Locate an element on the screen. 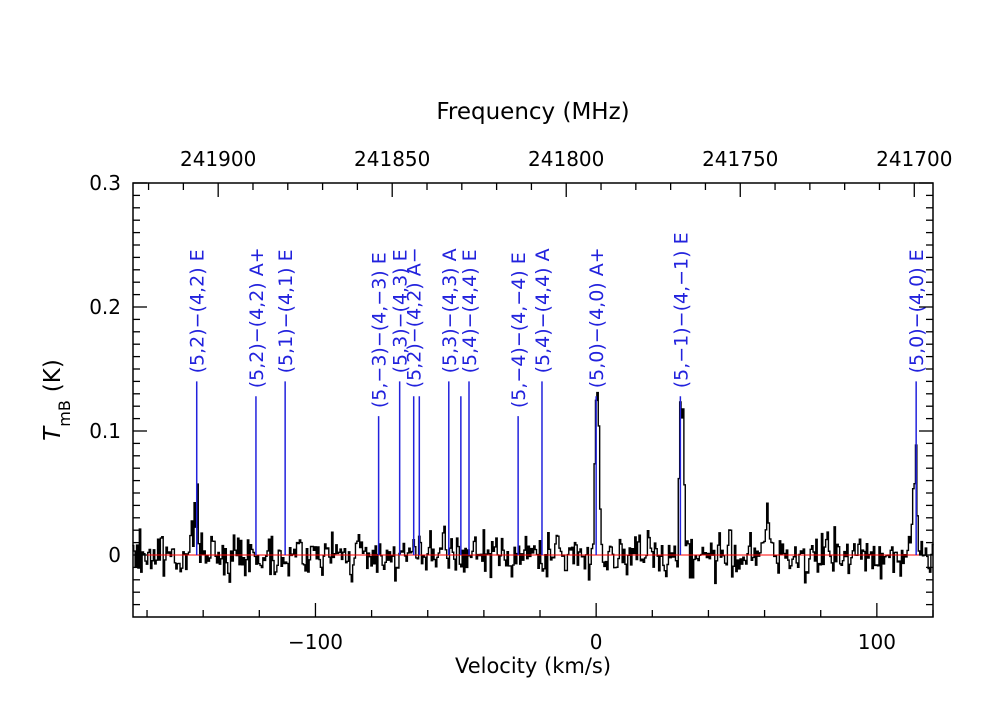  x-tick-label: 100 is located at coordinates (877, 642).